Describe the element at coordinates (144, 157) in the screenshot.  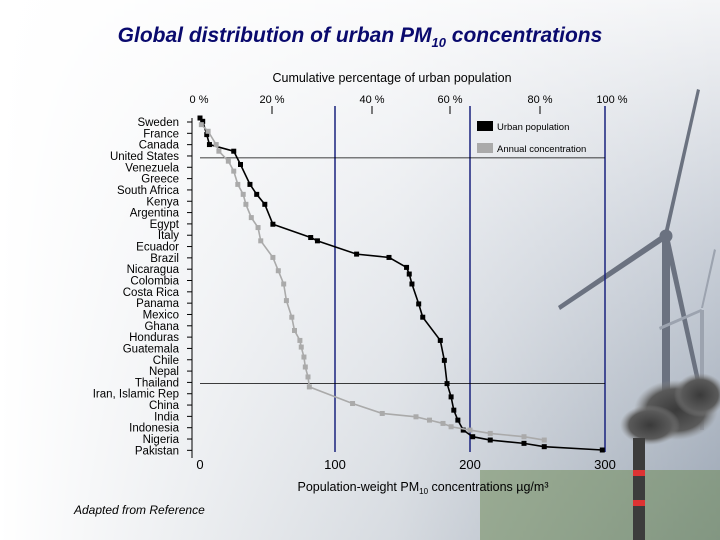
I see `category-label: United States` at that location.